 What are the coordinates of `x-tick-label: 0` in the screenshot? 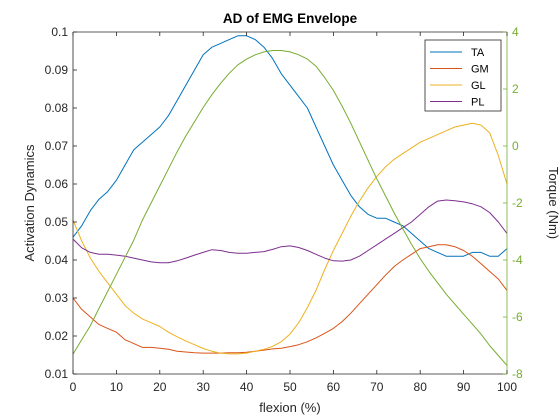 It's located at (73, 387).